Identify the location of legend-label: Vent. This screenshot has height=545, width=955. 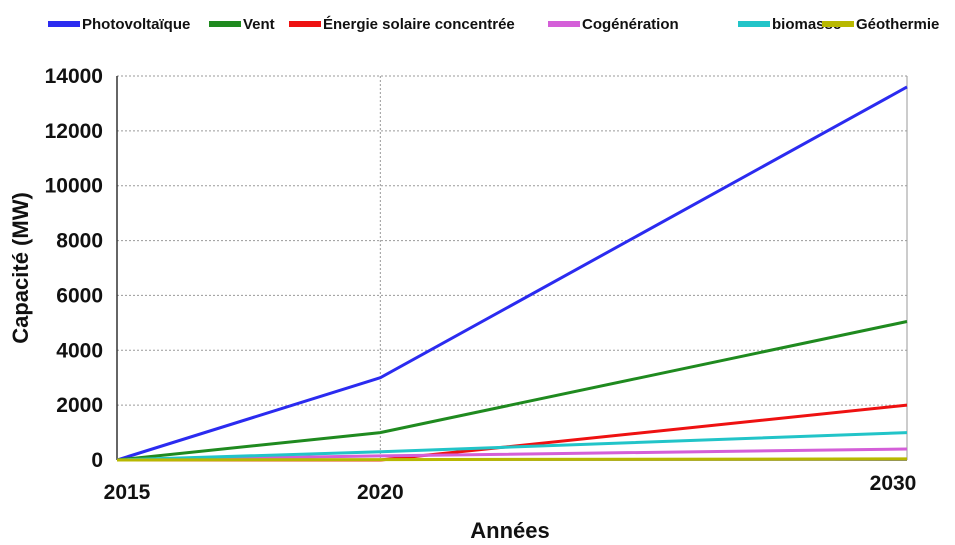
(259, 24).